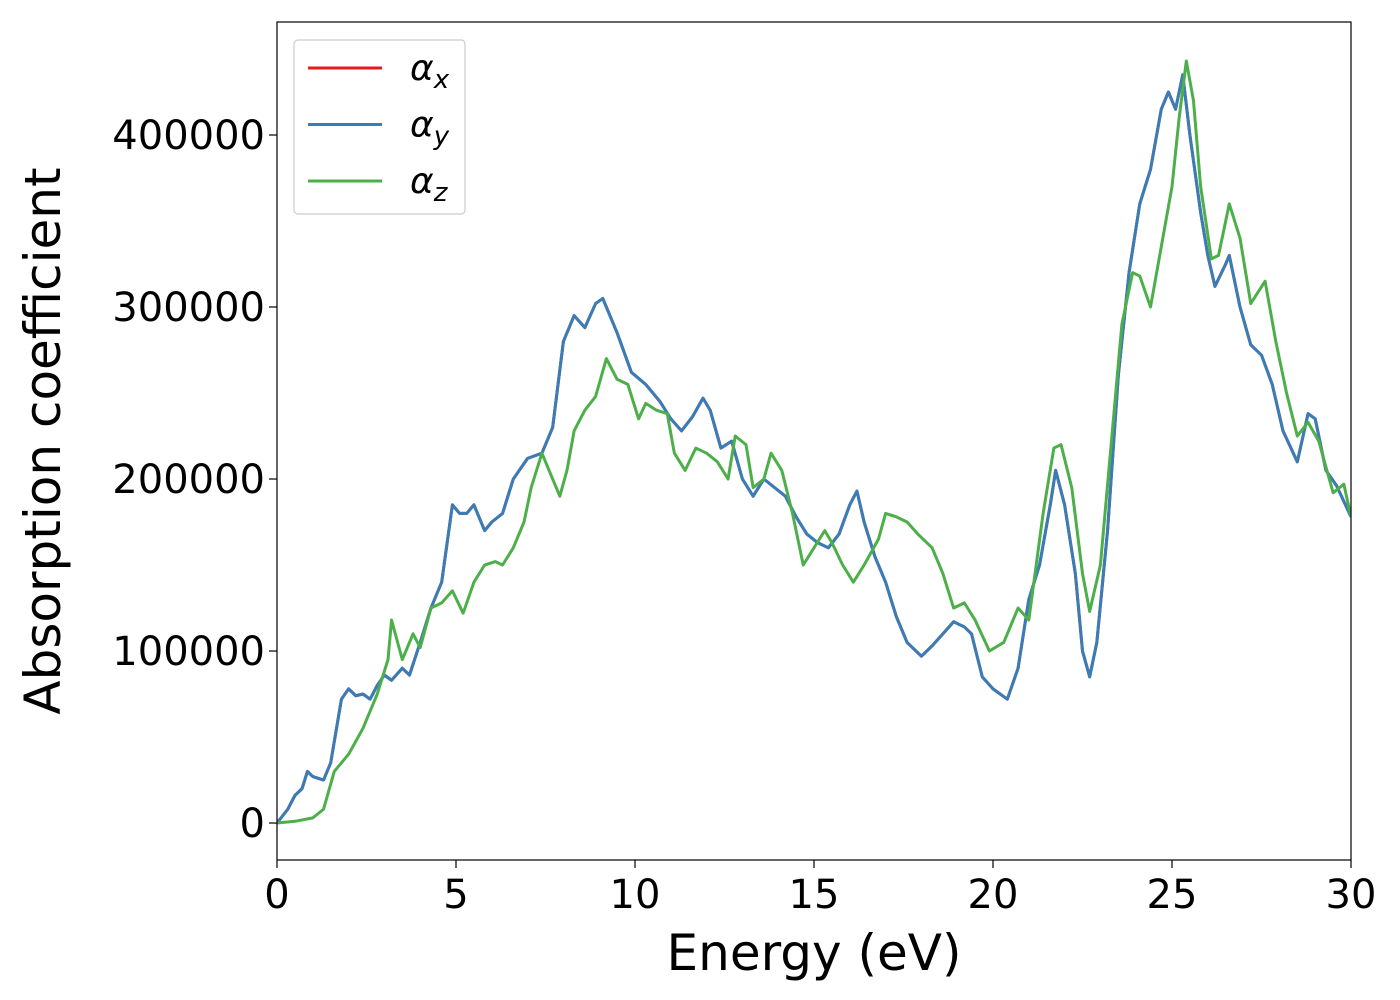  Describe the element at coordinates (430, 71) in the screenshot. I see `legend-label: αx` at that location.